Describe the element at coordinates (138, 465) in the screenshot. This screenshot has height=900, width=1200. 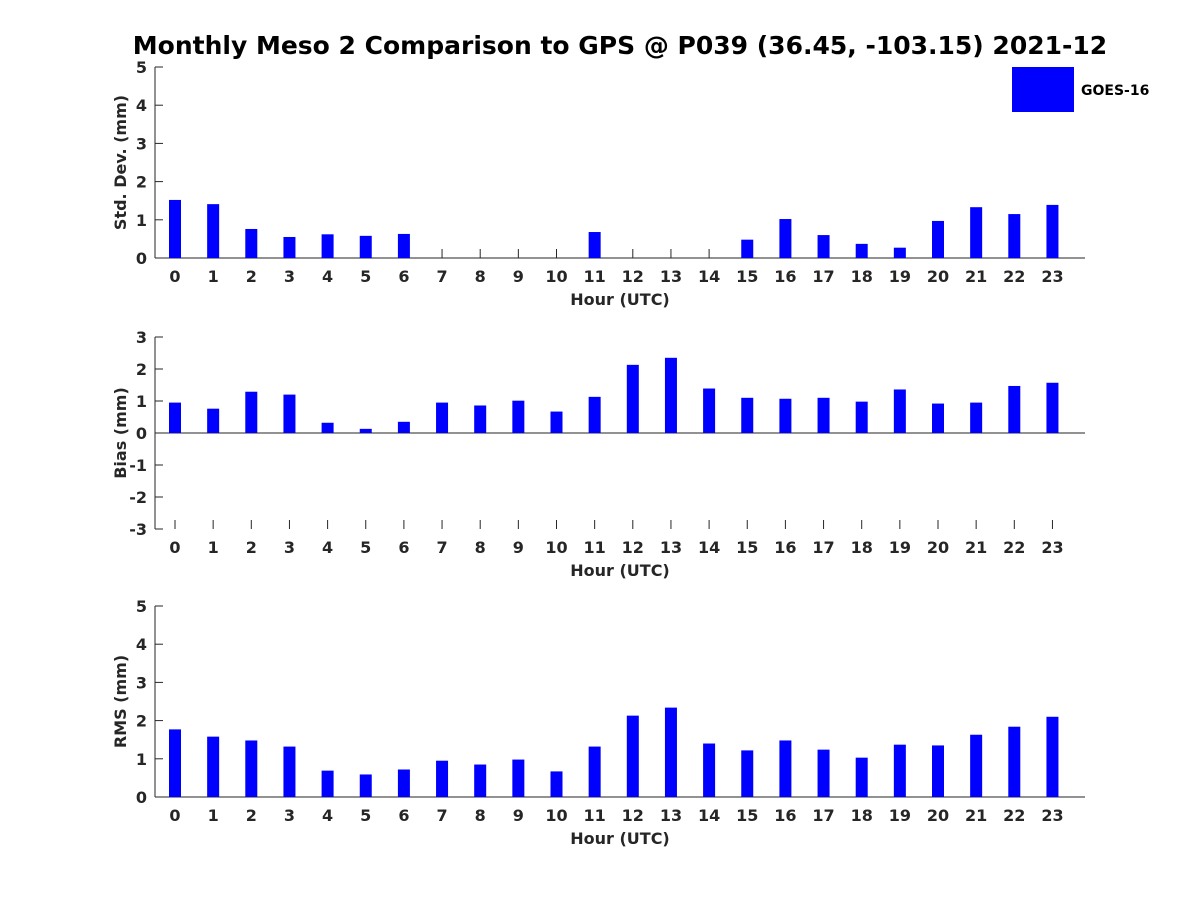
I see `y-tick-label: -1` at that location.